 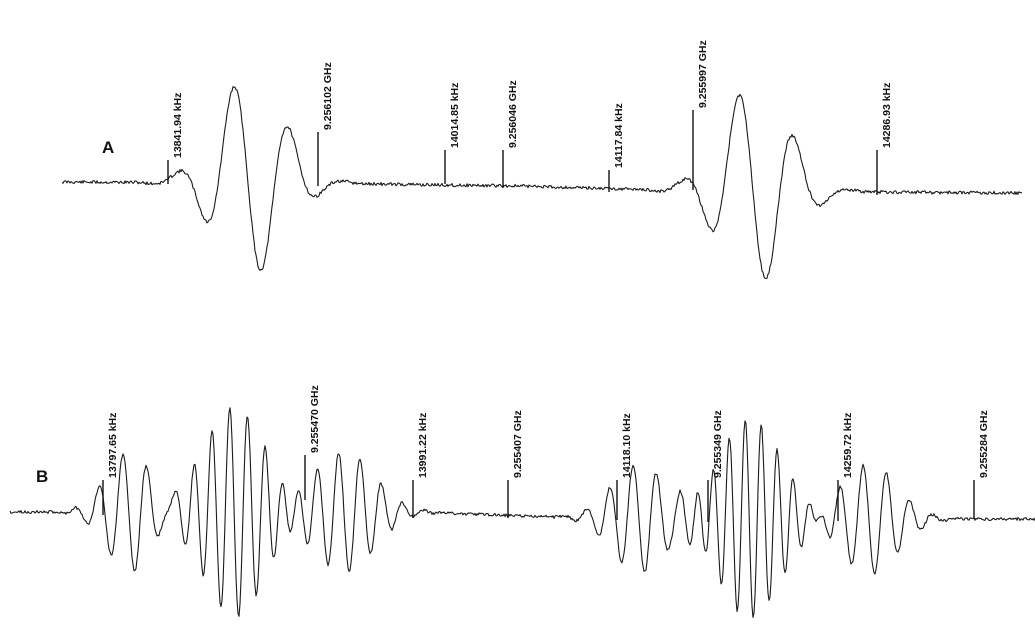 What do you see at coordinates (518, 444) in the screenshot?
I see `frequency-marker-label: 9.255407 GHz` at bounding box center [518, 444].